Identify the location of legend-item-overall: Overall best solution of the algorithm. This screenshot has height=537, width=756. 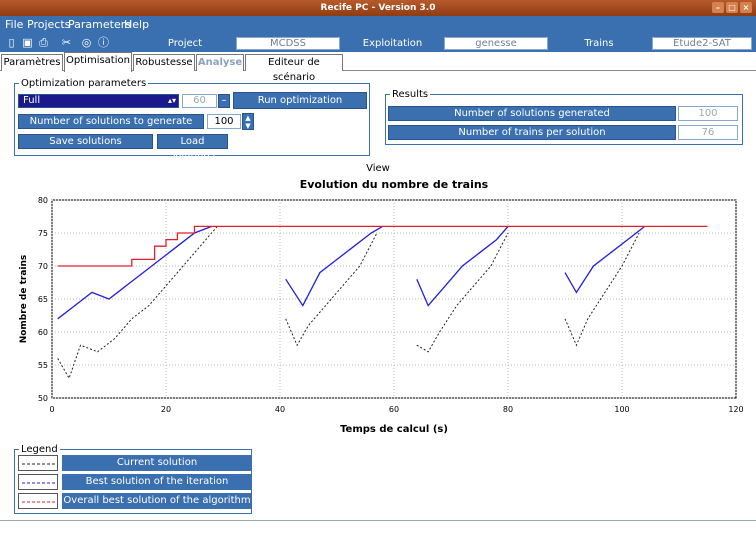
(135, 502).